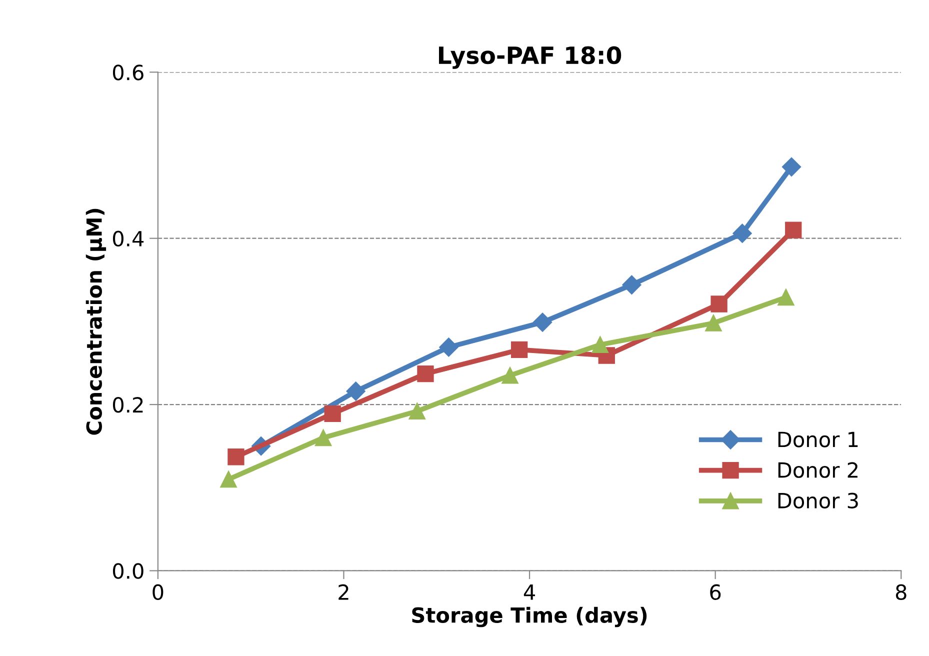  I want to click on x-axis-title: Storage Time (days), so click(529, 617).